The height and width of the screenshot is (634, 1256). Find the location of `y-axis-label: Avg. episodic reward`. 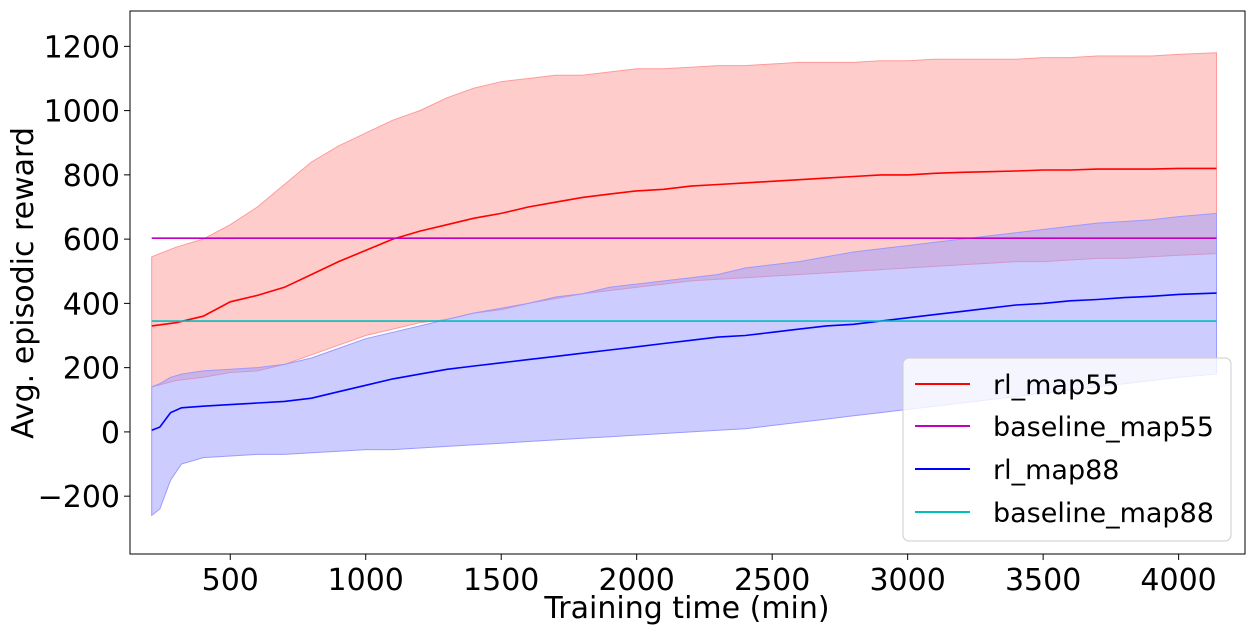

y-axis-label: Avg. episodic reward is located at coordinates (23, 283).